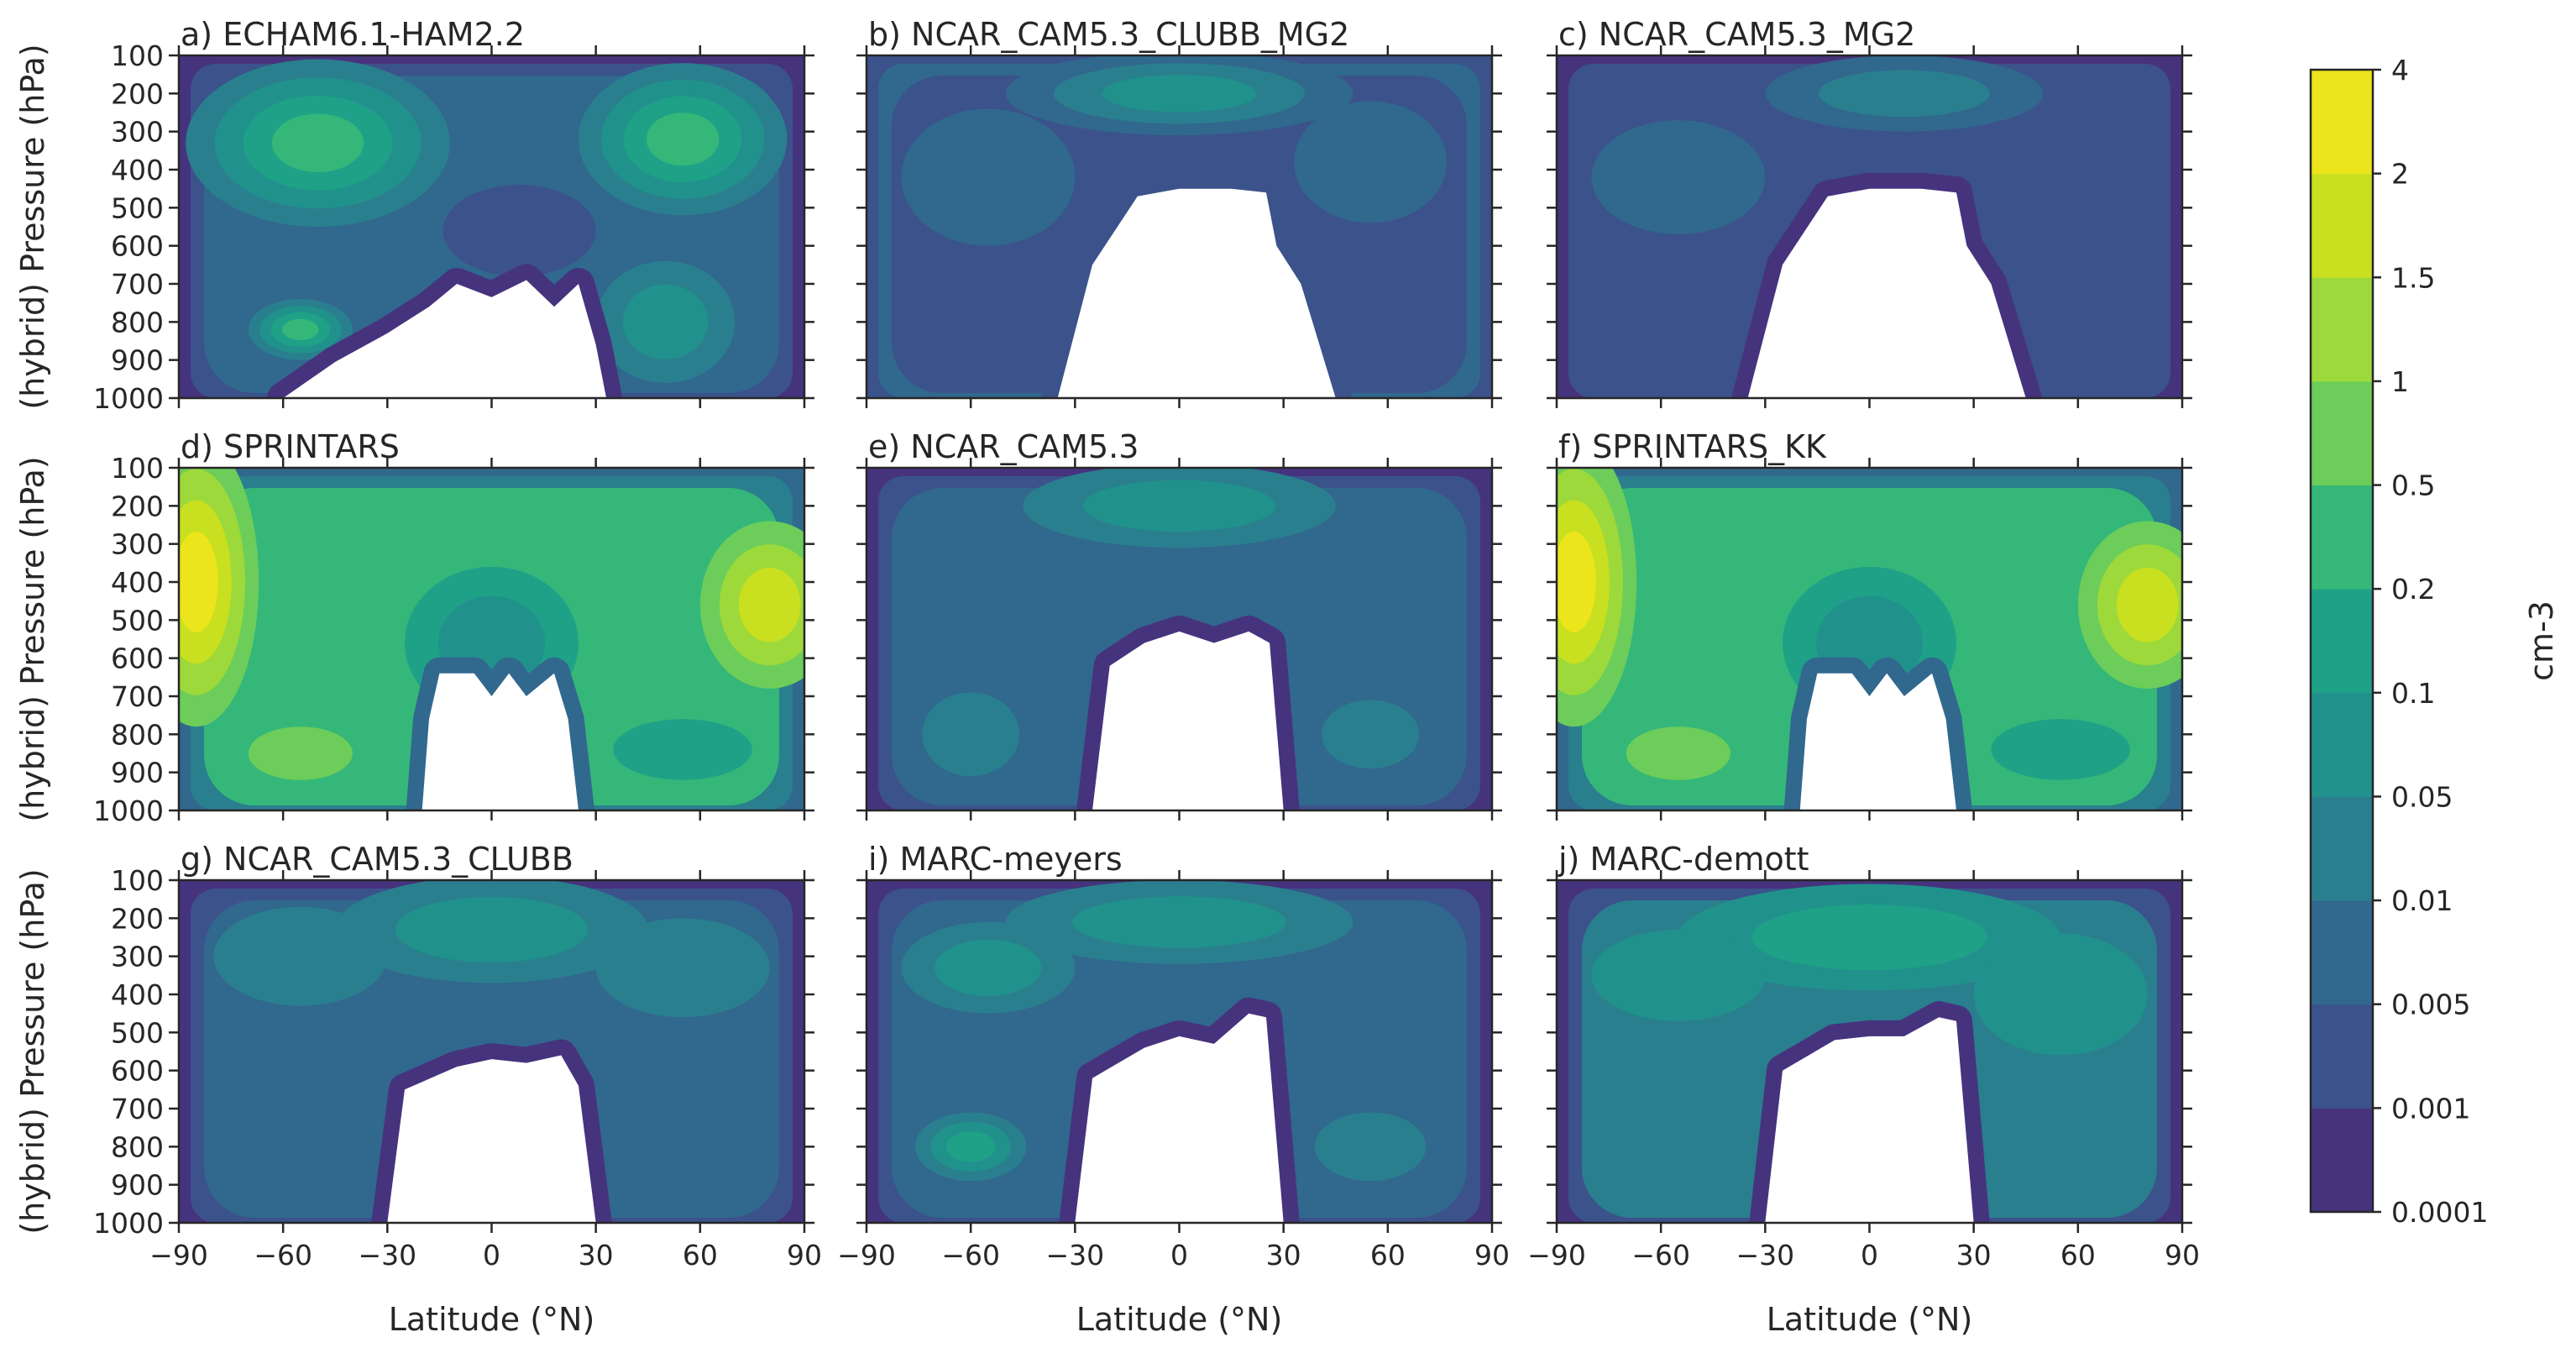 This screenshot has width=2576, height=1353. I want to click on panel: e) NCAR_CAM5.3, so click(1179, 624).